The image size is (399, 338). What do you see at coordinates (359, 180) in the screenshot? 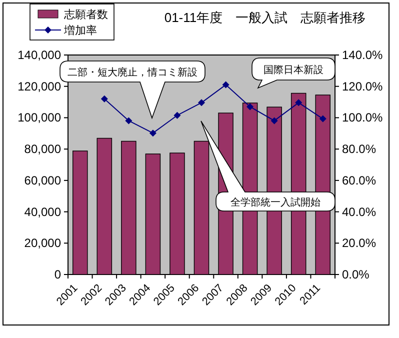
I see `y2-tick-label: 60.0%` at bounding box center [359, 180].